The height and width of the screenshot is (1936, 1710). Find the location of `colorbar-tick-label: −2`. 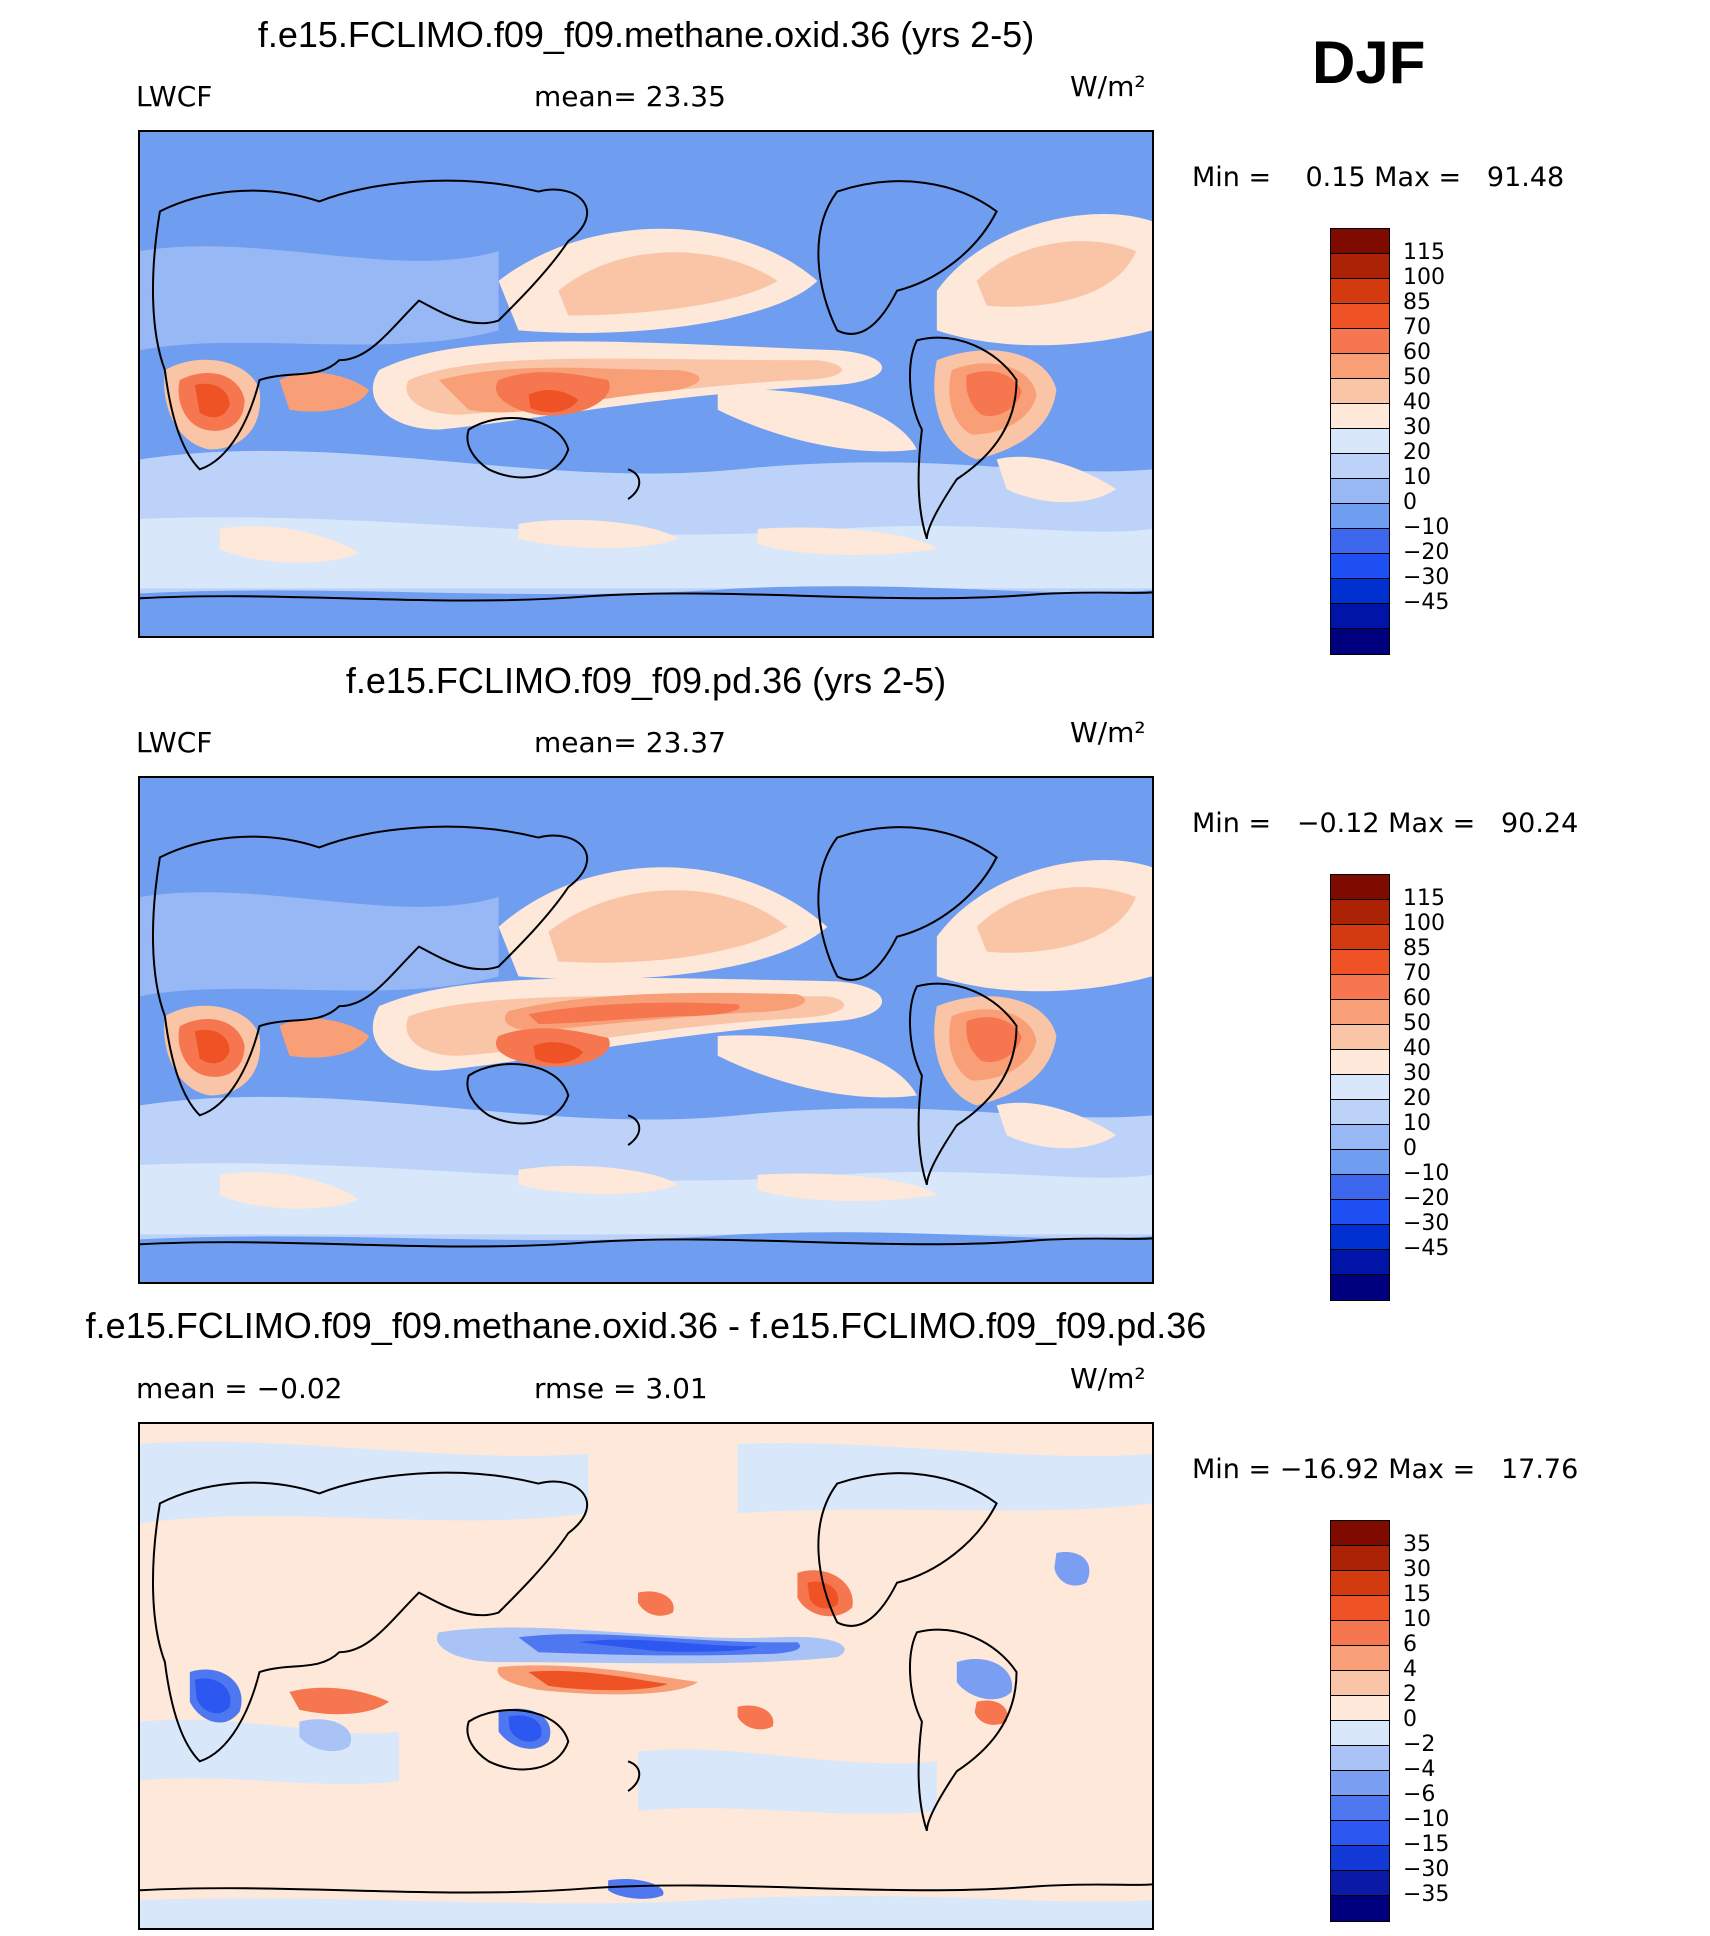

colorbar-tick-label: −2 is located at coordinates (1419, 1744).